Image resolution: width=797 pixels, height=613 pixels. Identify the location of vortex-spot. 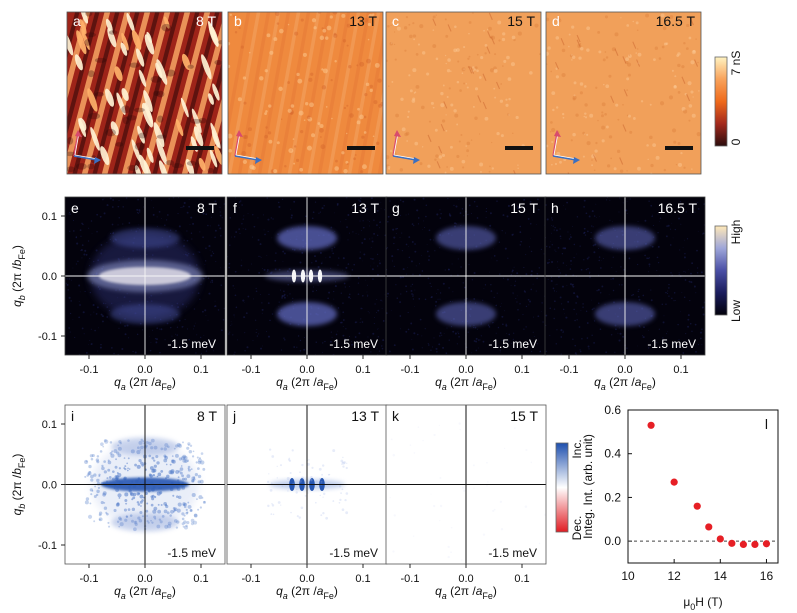
(142, 78).